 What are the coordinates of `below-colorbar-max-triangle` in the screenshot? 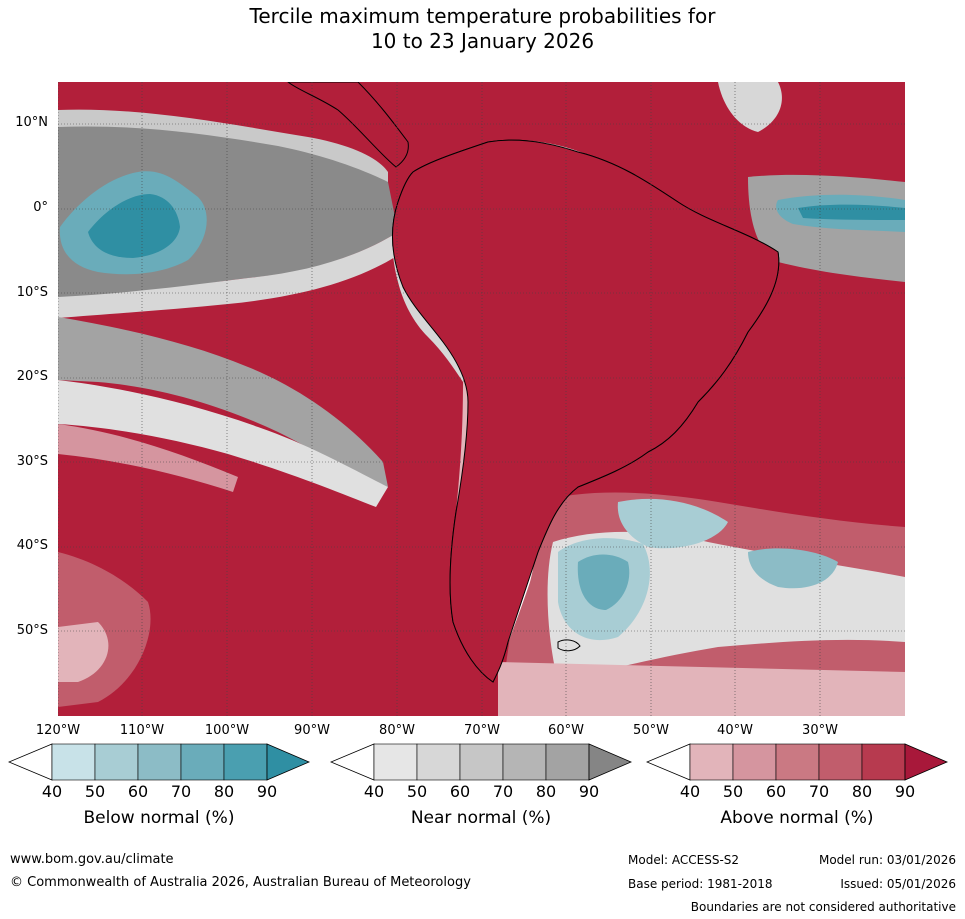 It's located at (288, 762).